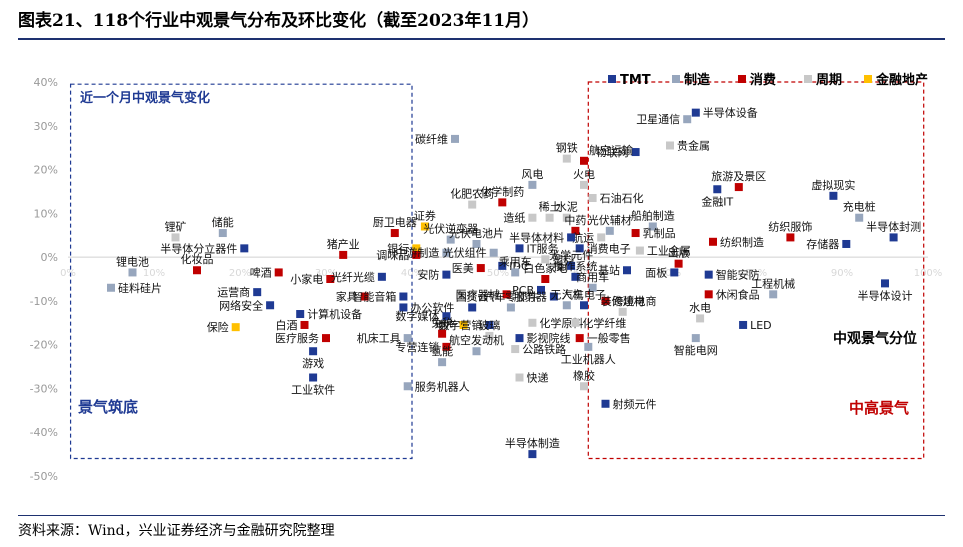 The height and width of the screenshot is (547, 963). What do you see at coordinates (140, 288) in the screenshot?
I see `point-label: 硅料硅片` at bounding box center [140, 288].